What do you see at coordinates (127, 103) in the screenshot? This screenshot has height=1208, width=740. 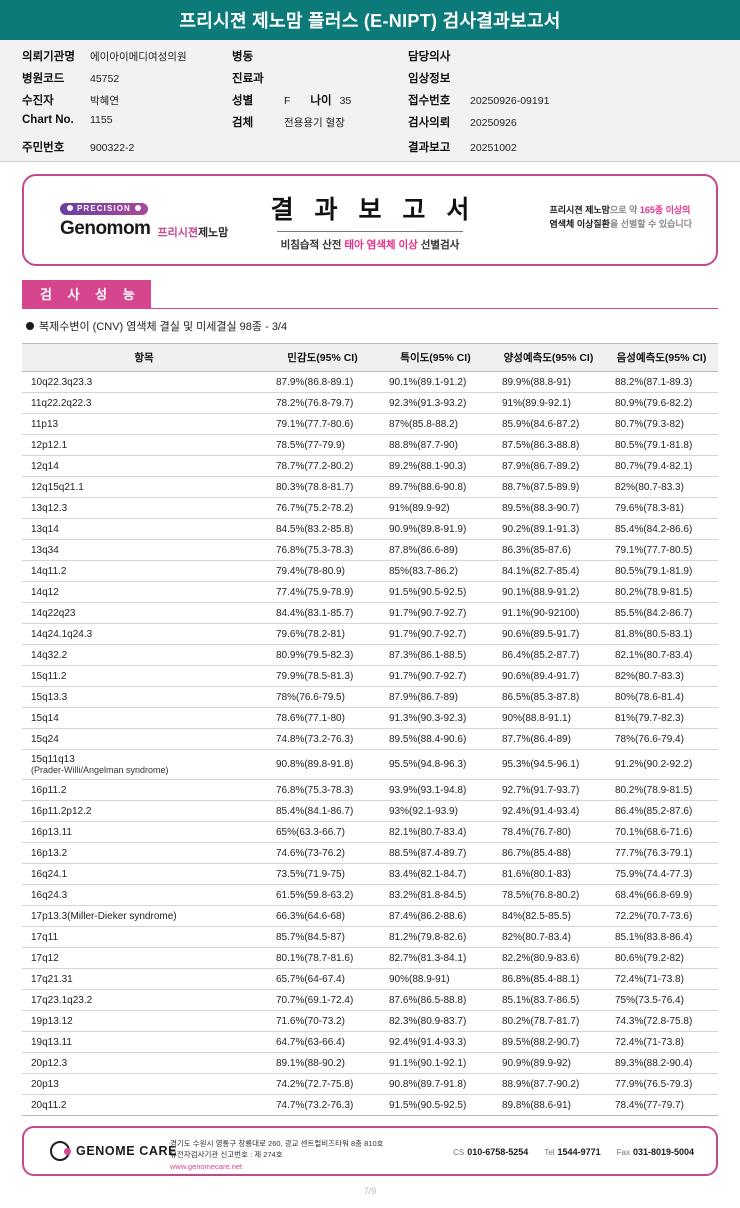 I see `info-field-patient-name: 수진자 박혜연` at bounding box center [127, 103].